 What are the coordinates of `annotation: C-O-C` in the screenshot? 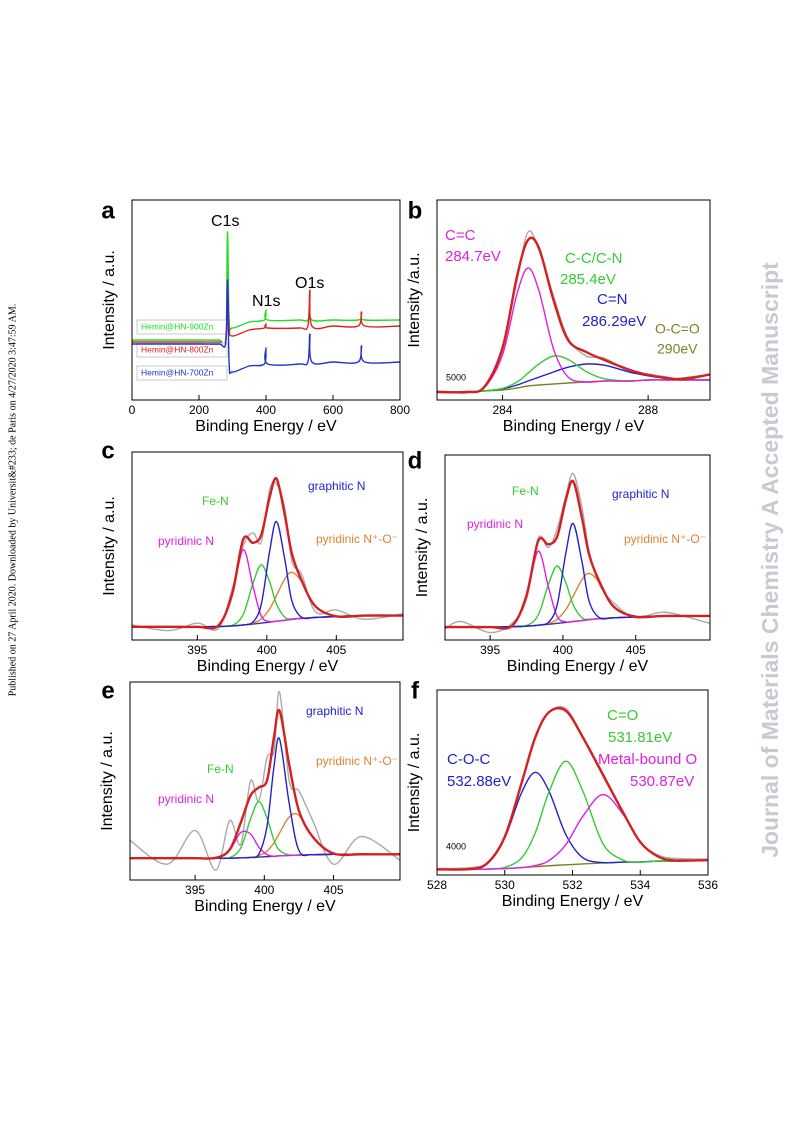 It's located at (468, 759).